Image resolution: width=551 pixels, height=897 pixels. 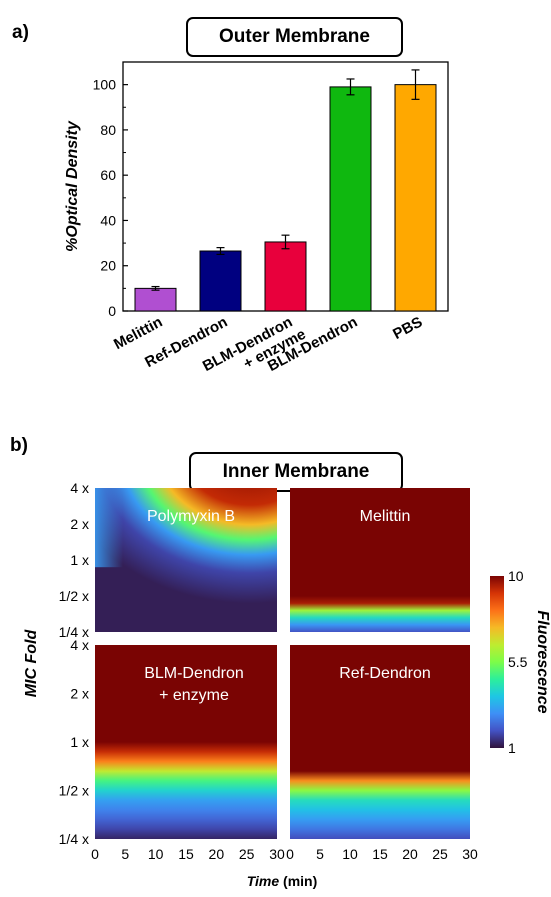 What do you see at coordinates (105, 85) in the screenshot?
I see `y-tick-label: 100` at bounding box center [105, 85].